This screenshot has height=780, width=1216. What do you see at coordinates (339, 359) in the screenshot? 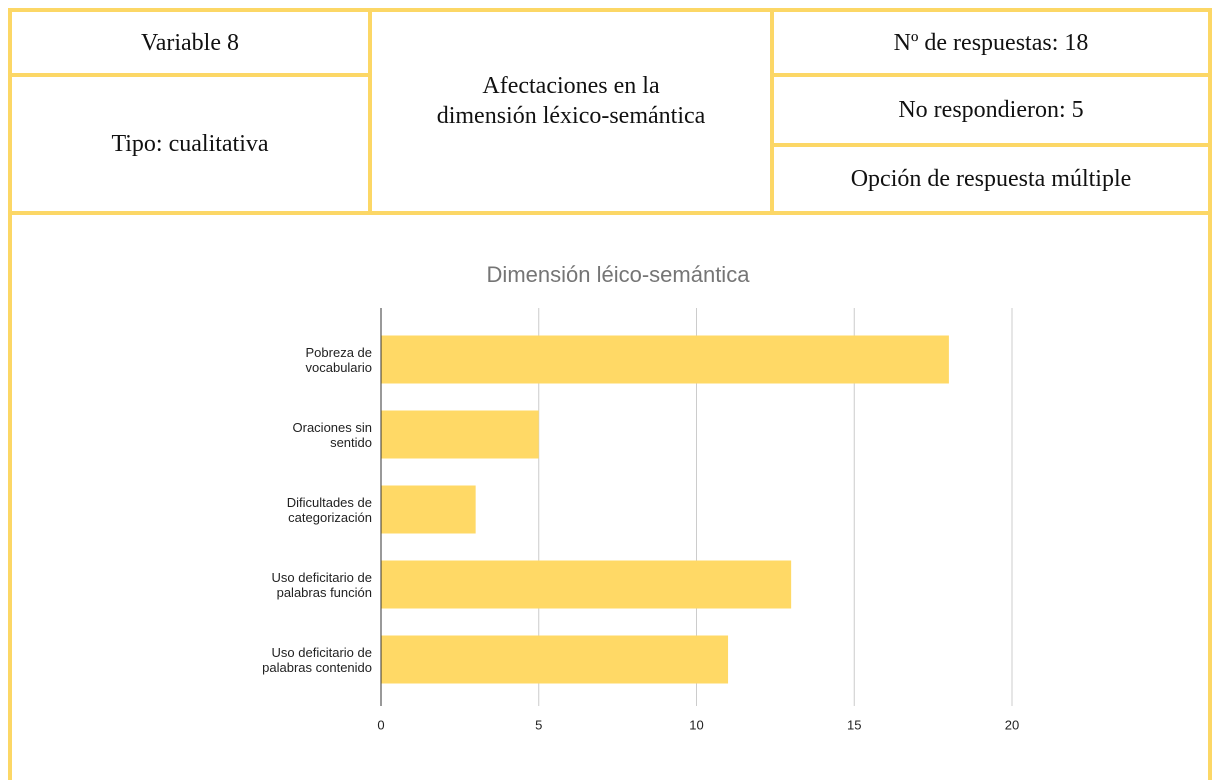
I see `y-tick-label: Pobreza de vocabulario` at bounding box center [339, 359].